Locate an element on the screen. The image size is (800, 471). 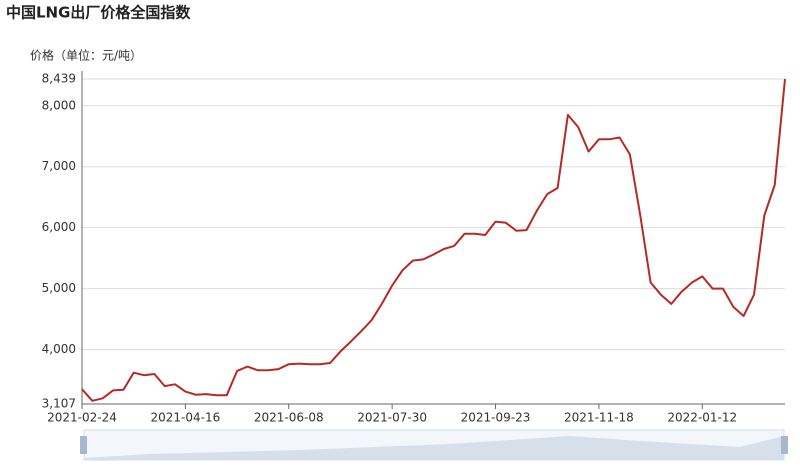
x-tick-label: 2022-01-12 is located at coordinates (702, 418).